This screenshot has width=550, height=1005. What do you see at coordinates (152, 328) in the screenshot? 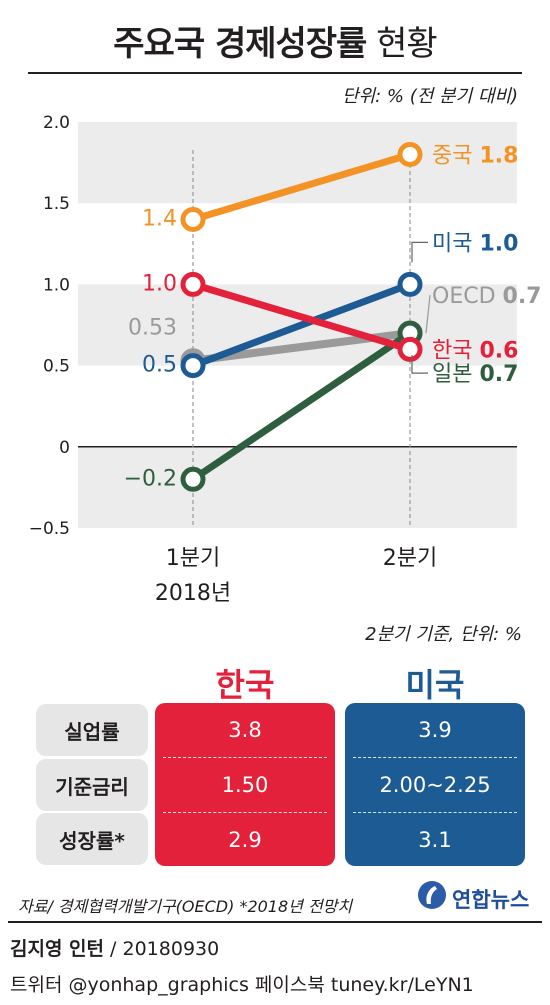
I see `start-label-oecd: 0.53` at bounding box center [152, 328].